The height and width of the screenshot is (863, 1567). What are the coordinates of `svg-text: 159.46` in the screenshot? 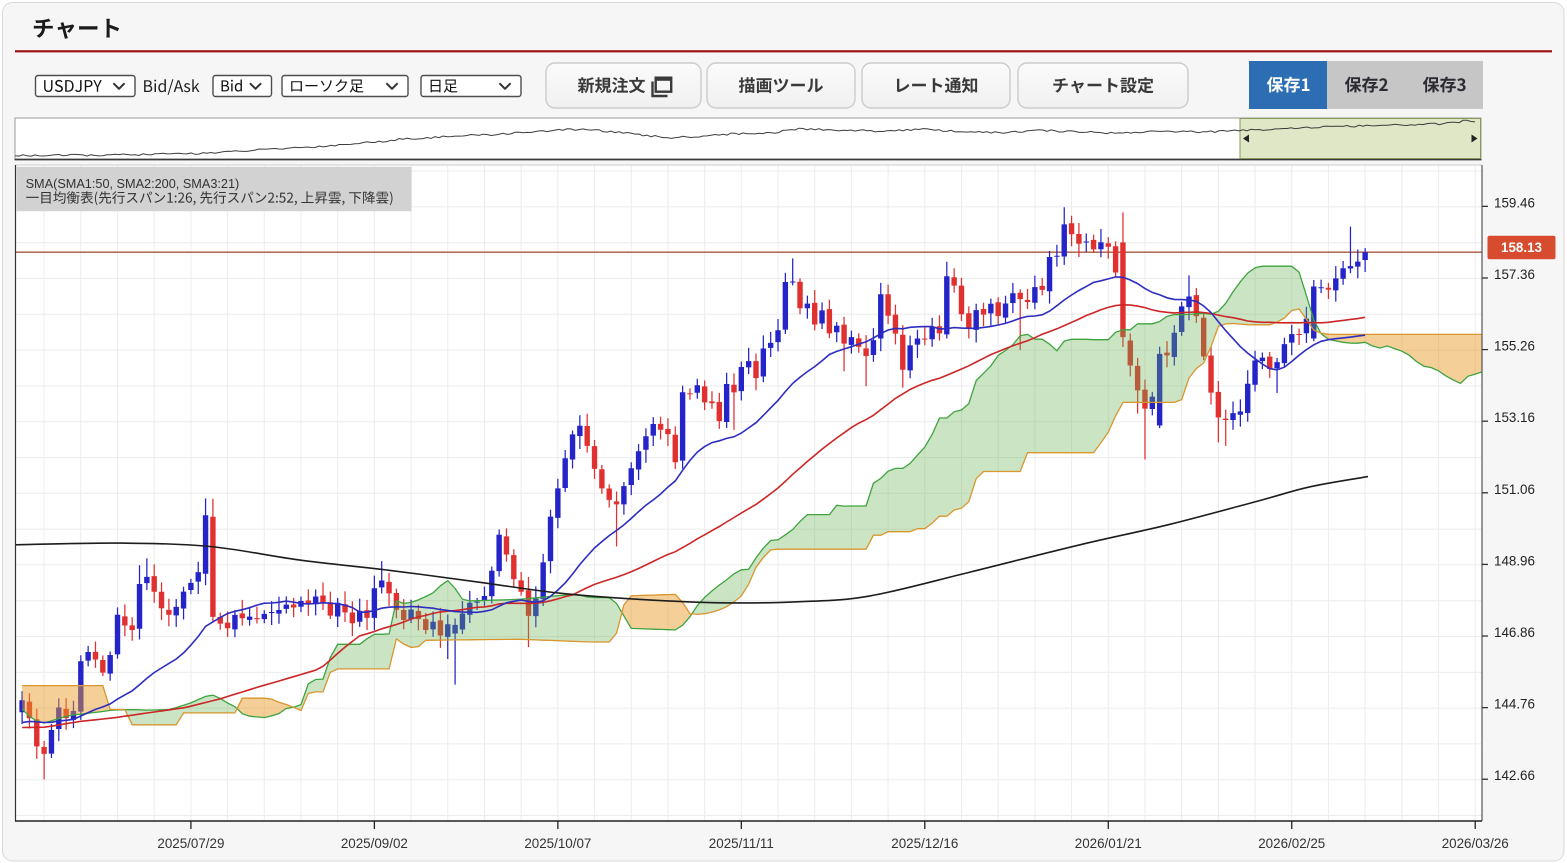 It's located at (1514, 202).